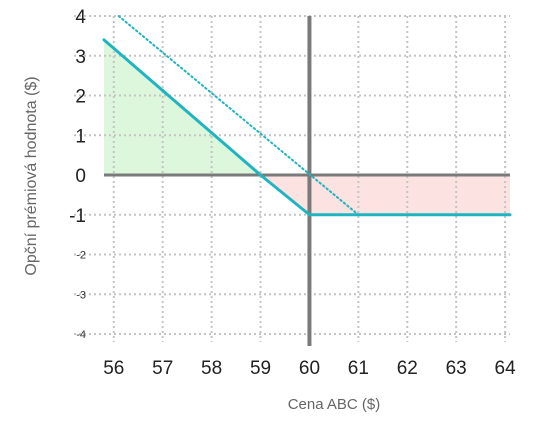 This screenshot has height=435, width=559. Describe the element at coordinates (385, 195) in the screenshot. I see `loss-region` at that location.